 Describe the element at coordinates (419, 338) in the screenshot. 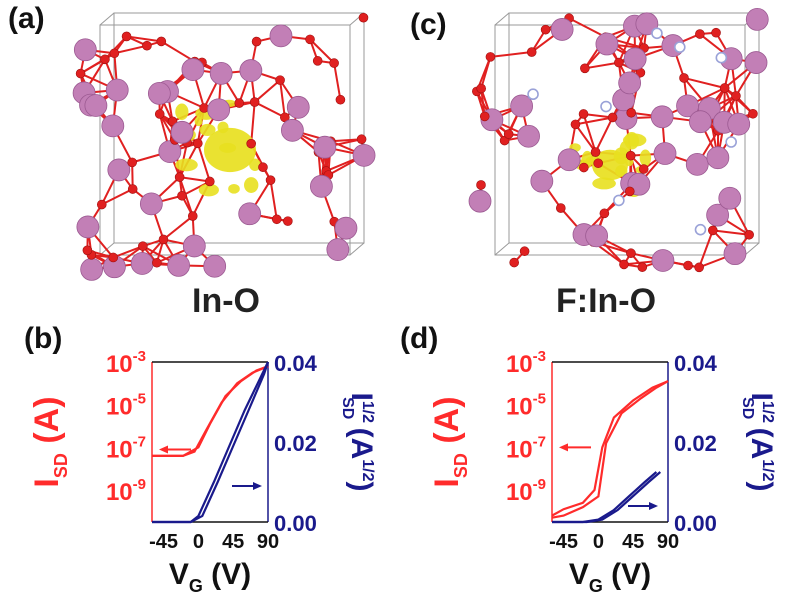

I see `panel-label-d: (d)` at that location.